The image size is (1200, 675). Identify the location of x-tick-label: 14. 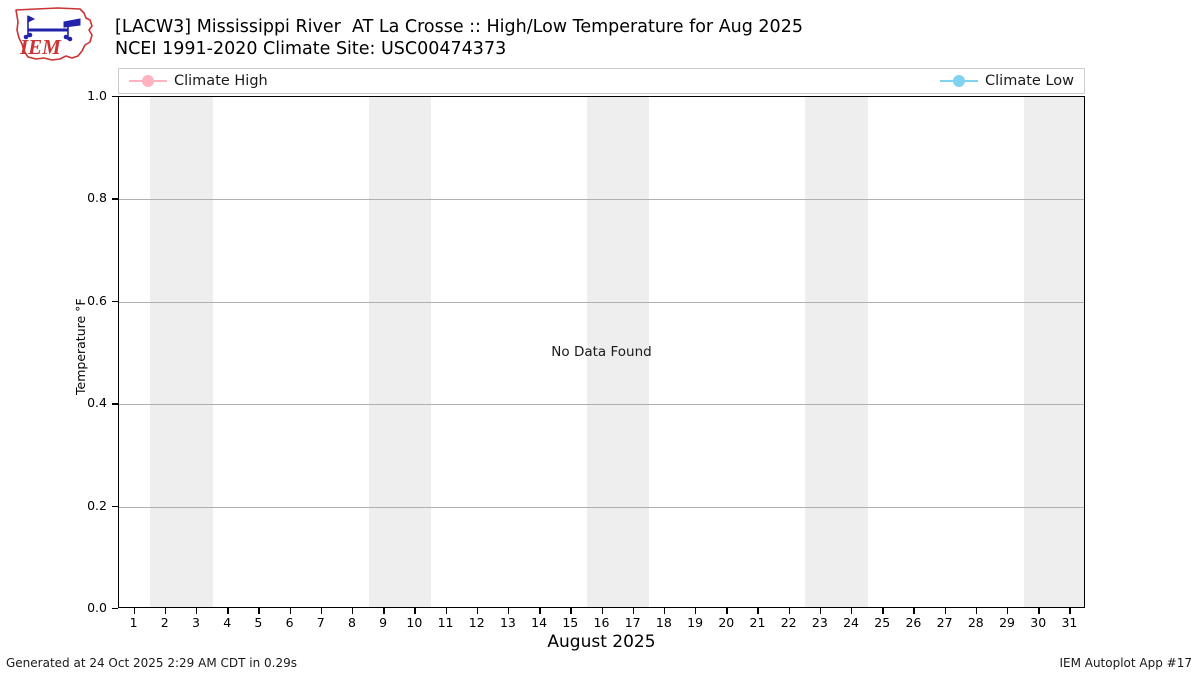
(539, 622).